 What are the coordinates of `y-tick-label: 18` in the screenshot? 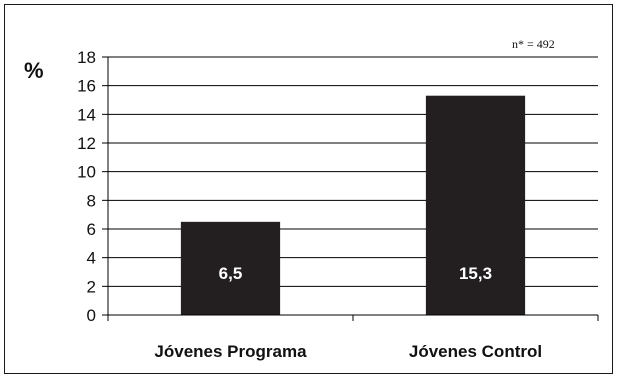 It's located at (86, 57).